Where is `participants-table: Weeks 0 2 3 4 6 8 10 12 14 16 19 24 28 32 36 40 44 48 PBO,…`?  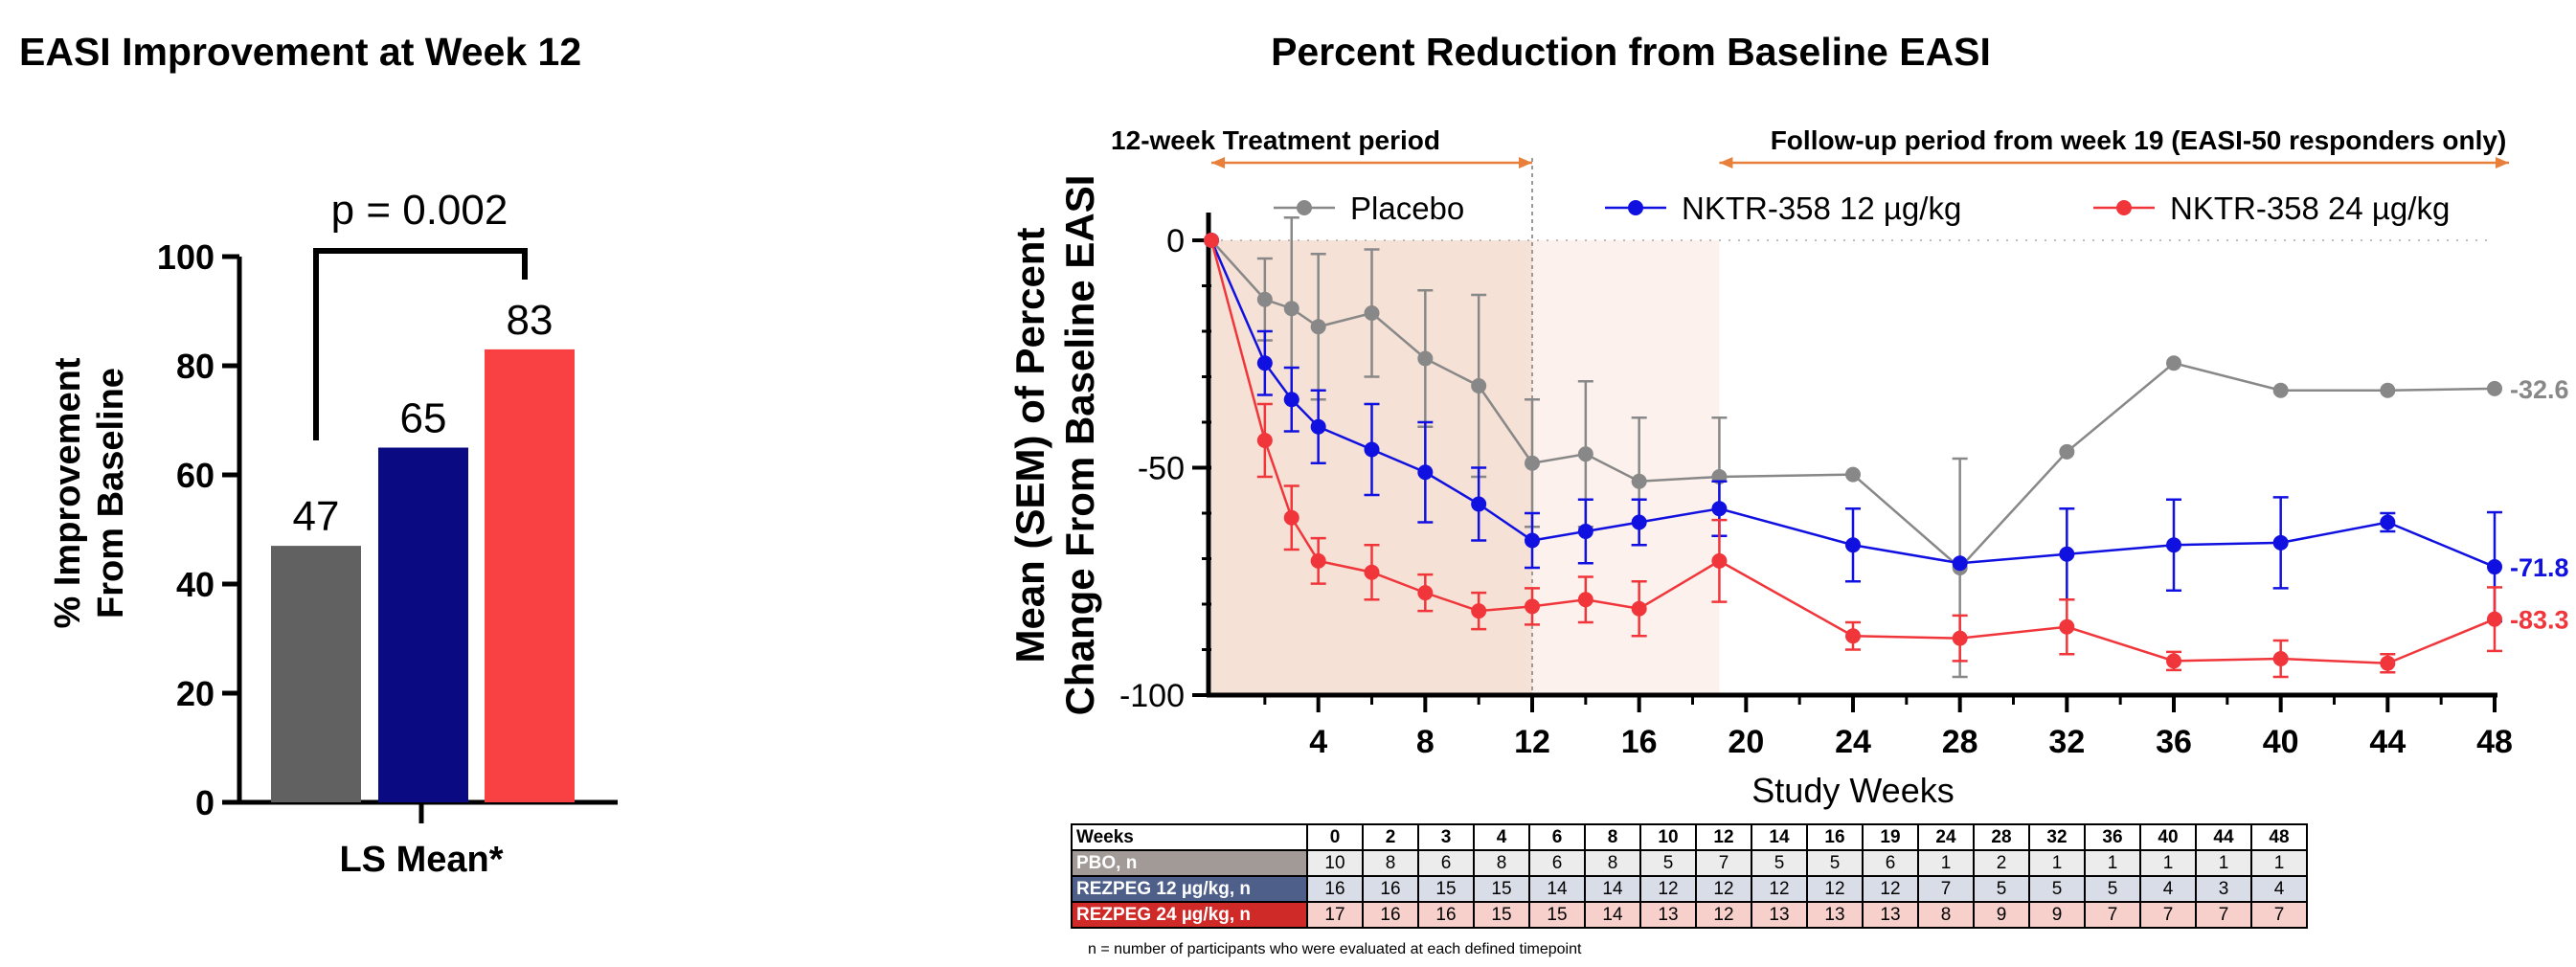
participants-table: Weeks 0 2 3 4 6 8 10 12 14 16 19 24 28 32 36 40 44 48 PBO,… is located at coordinates (1689, 876).